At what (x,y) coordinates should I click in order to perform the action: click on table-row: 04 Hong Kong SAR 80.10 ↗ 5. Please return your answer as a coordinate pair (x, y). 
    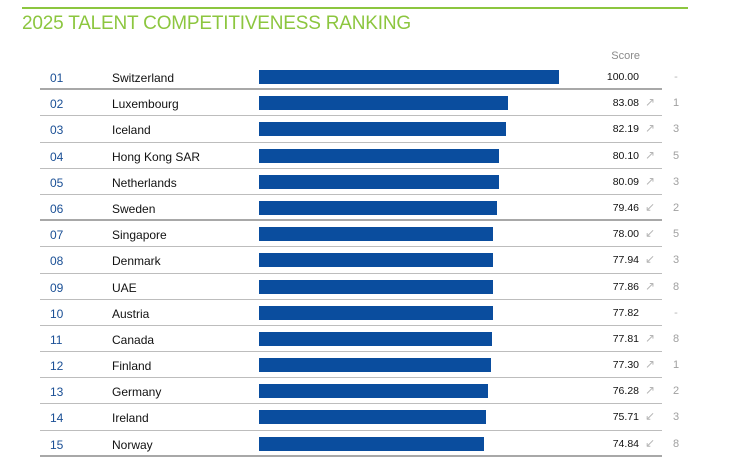
    Looking at the image, I should click on (370, 156).